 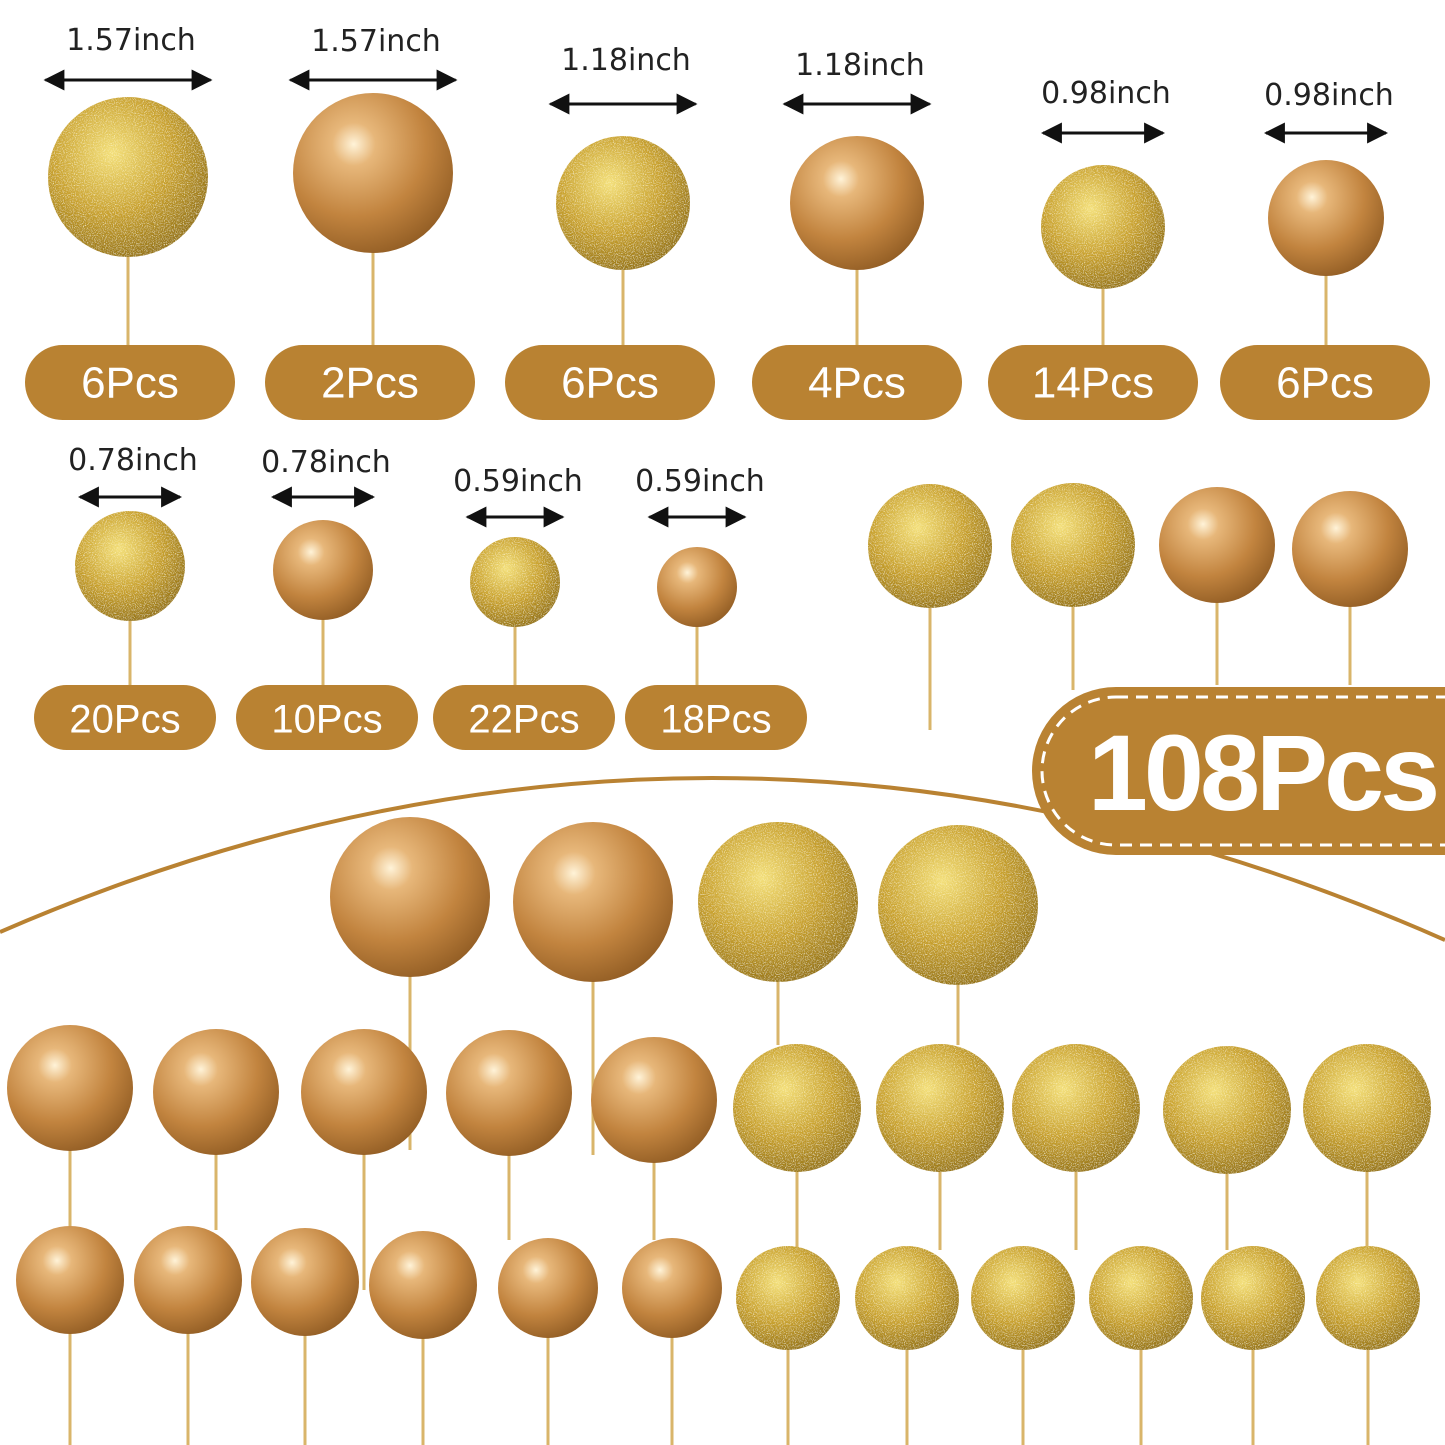 I want to click on size-item: 1.57inch 2Pcs, so click(x=370, y=222).